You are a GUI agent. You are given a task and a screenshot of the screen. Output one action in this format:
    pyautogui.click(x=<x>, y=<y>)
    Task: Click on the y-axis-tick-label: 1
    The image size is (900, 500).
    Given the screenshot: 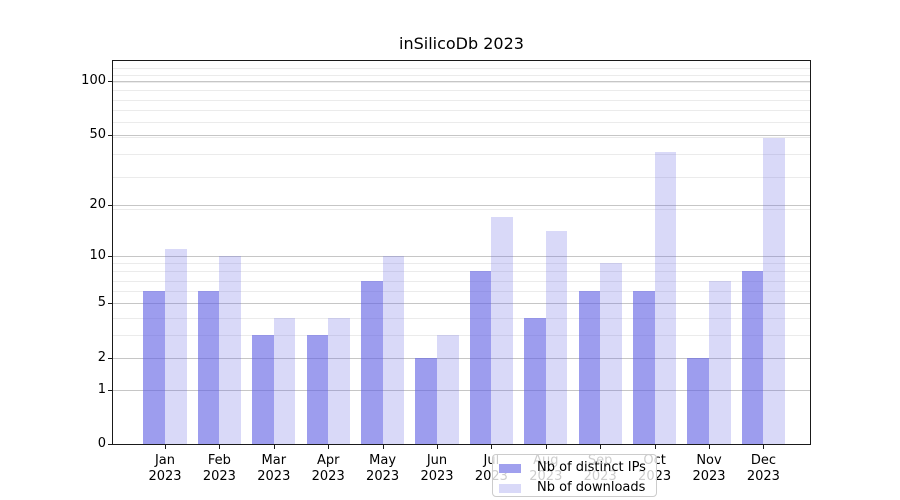 What is the action you would take?
    pyautogui.click(x=101, y=389)
    